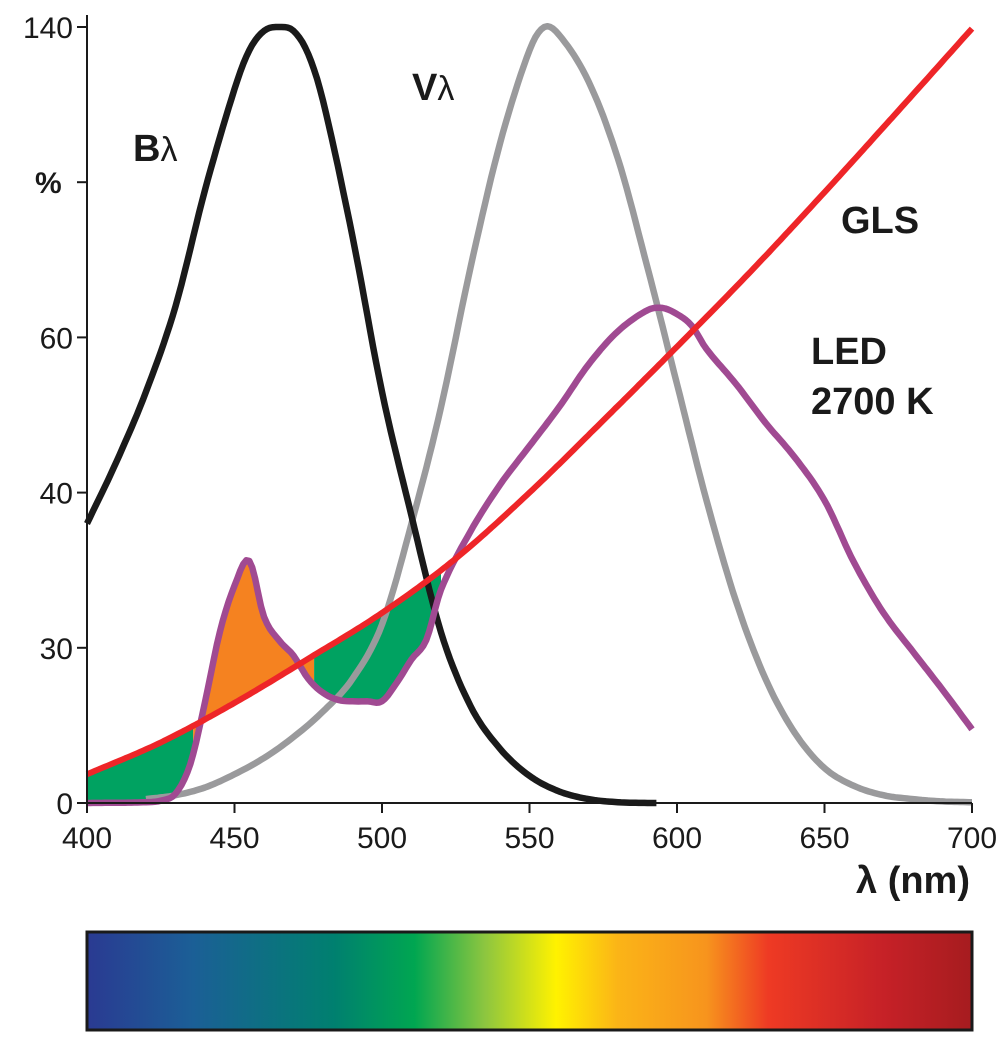 The height and width of the screenshot is (1037, 1008). What do you see at coordinates (234, 838) in the screenshot?
I see `x-tick-label: 450` at bounding box center [234, 838].